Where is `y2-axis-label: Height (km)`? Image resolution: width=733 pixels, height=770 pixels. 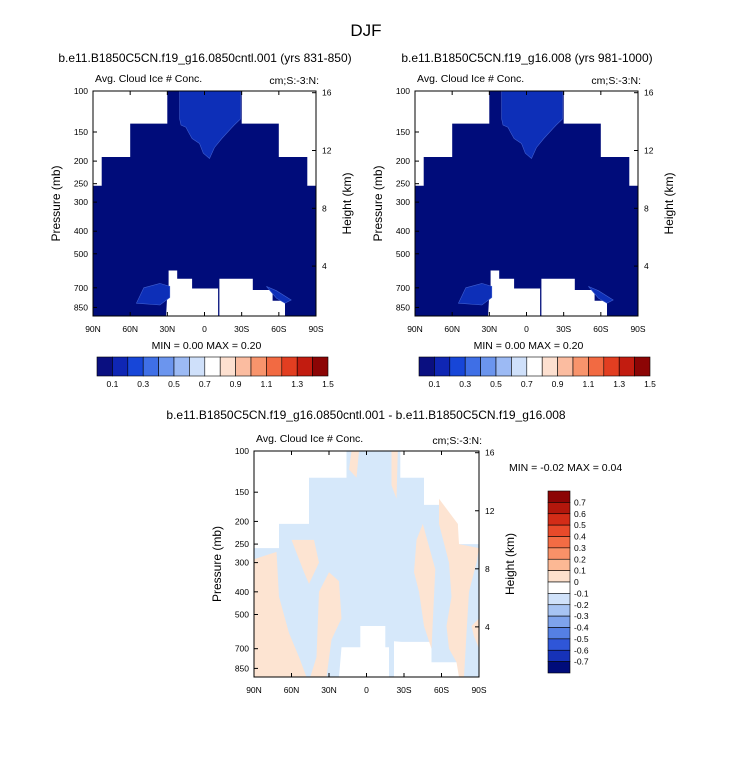
y2-axis-label: Height (km) is located at coordinates (510, 564).